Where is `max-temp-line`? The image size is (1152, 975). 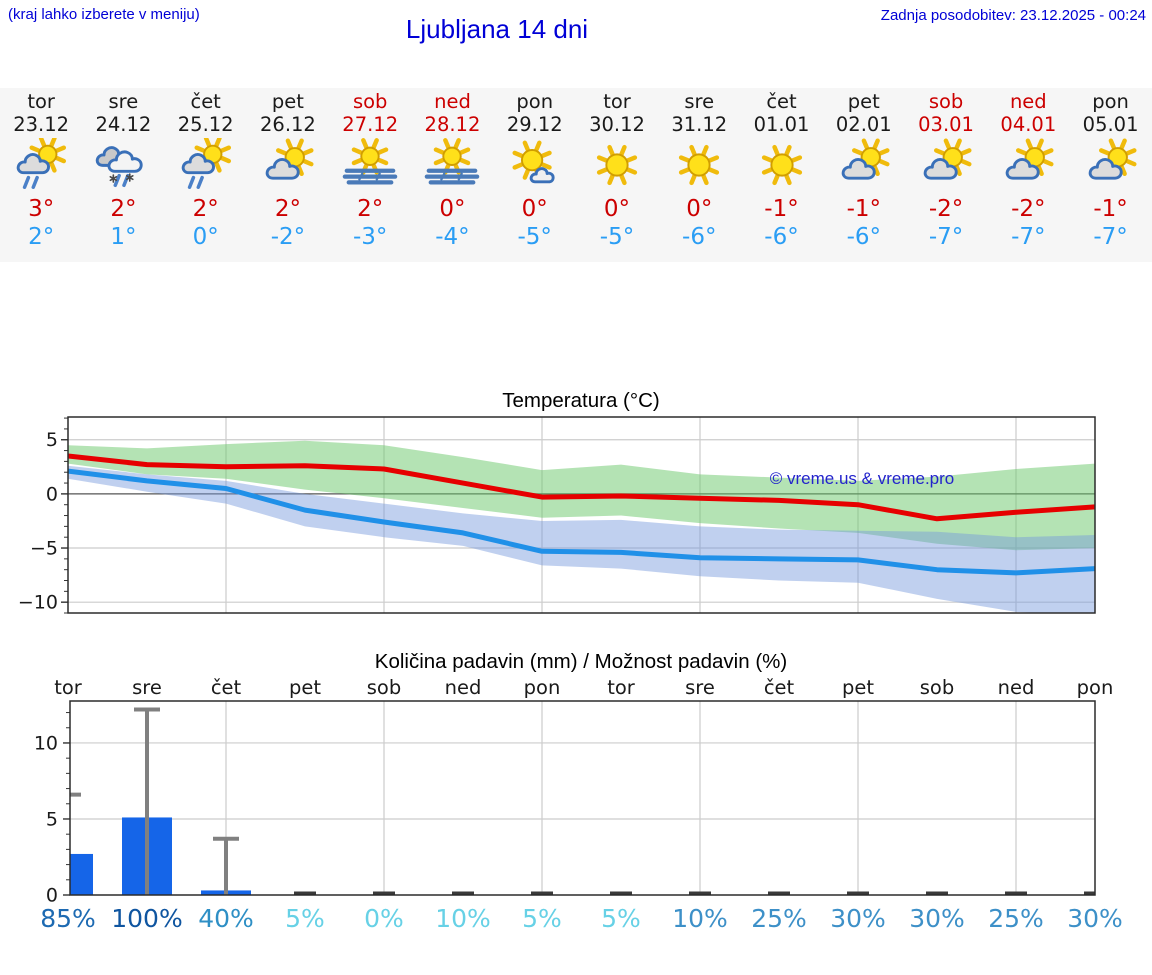
max-temp-line is located at coordinates (581, 487).